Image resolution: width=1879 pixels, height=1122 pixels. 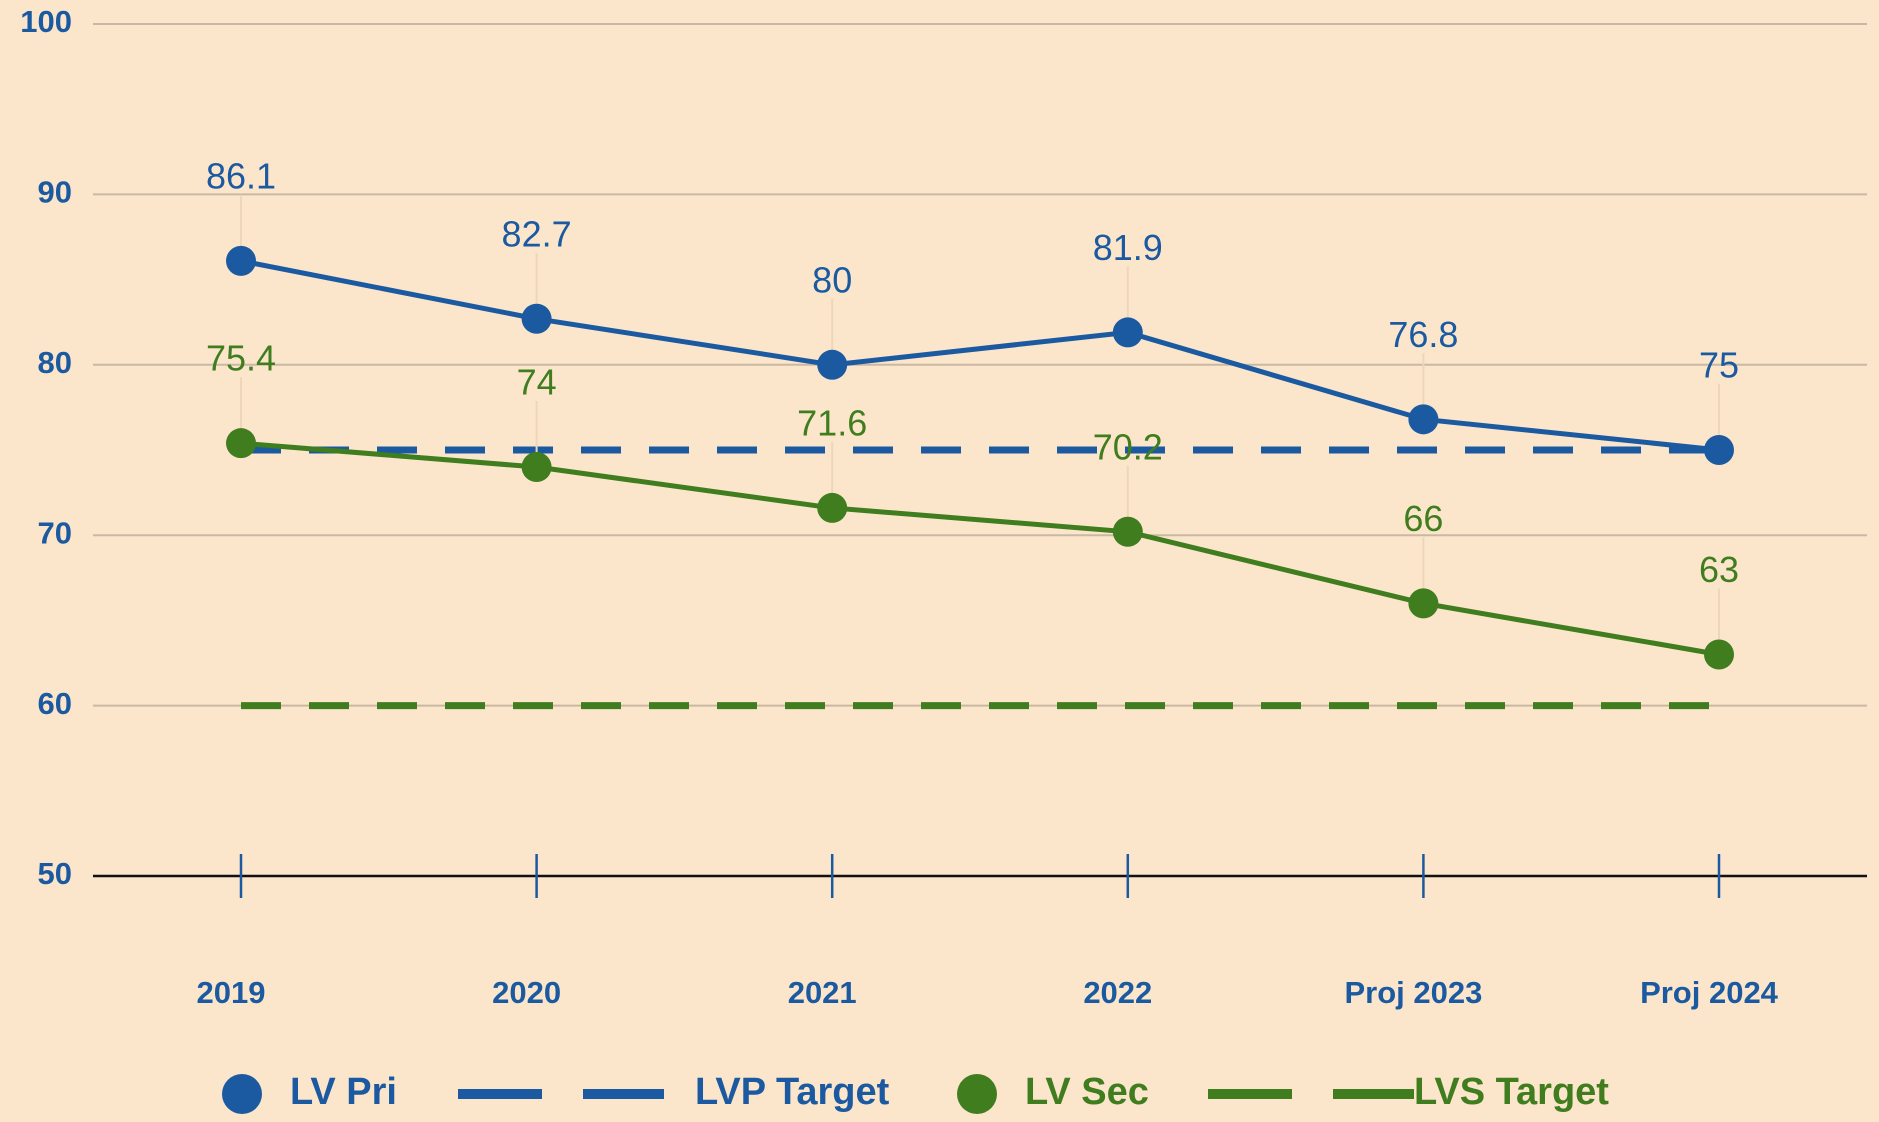 What do you see at coordinates (1128, 247) in the screenshot?
I see `value-label: 81.9` at bounding box center [1128, 247].